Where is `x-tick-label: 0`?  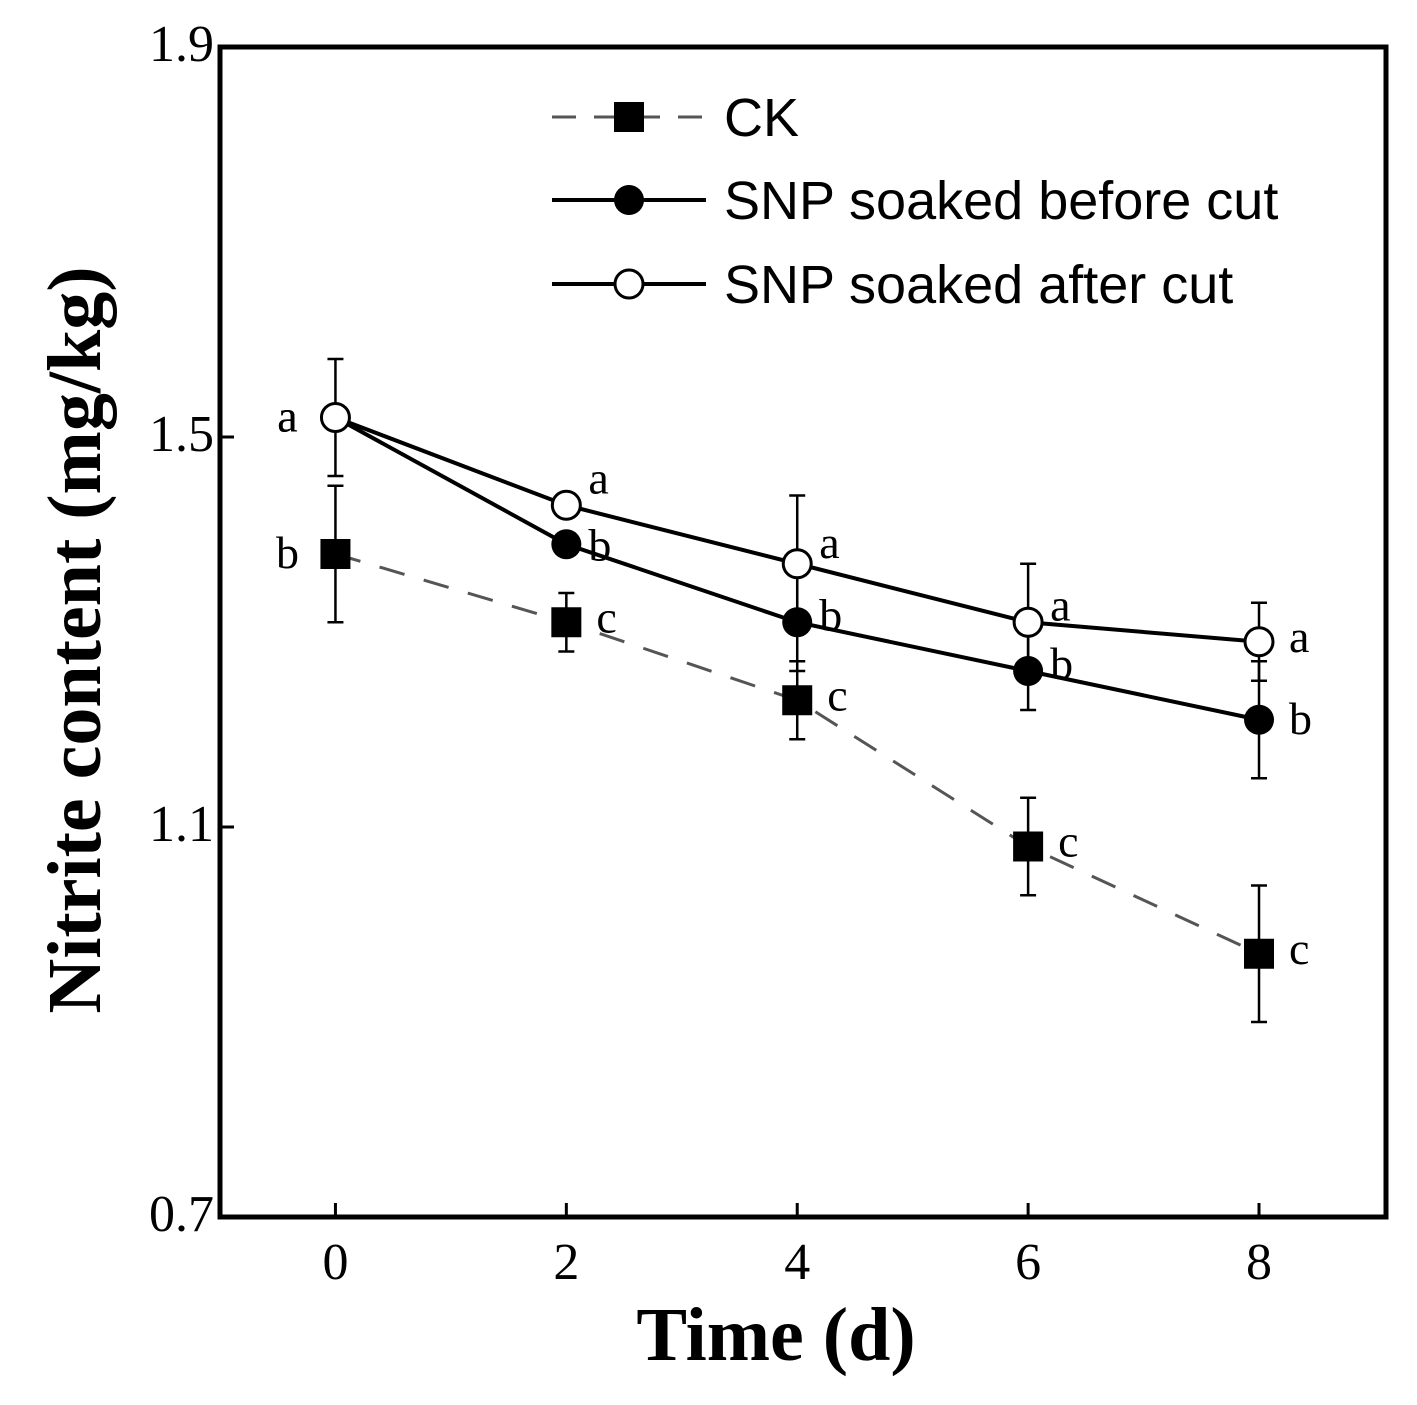 x-tick-label: 0 is located at coordinates (335, 1262).